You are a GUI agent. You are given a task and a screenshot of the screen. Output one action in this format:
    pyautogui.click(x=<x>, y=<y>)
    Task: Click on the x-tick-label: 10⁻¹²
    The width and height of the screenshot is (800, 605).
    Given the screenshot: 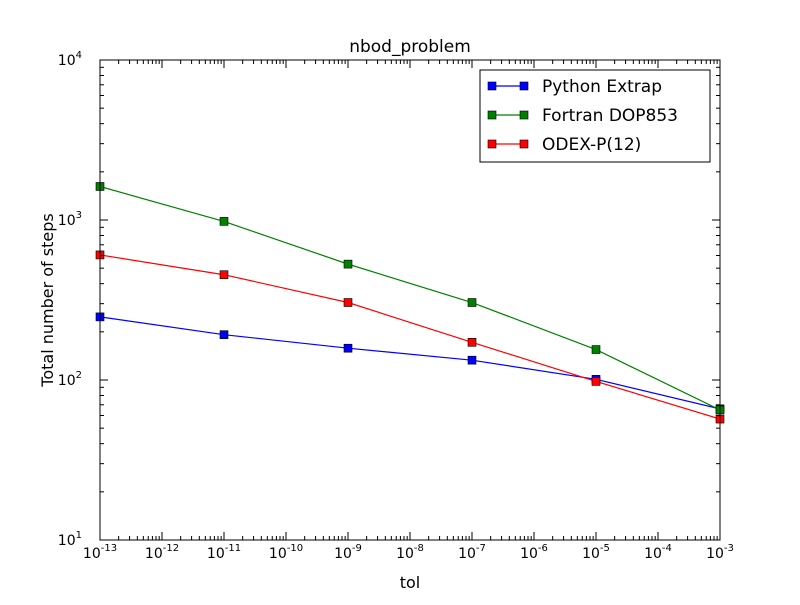 What is the action you would take?
    pyautogui.click(x=162, y=552)
    